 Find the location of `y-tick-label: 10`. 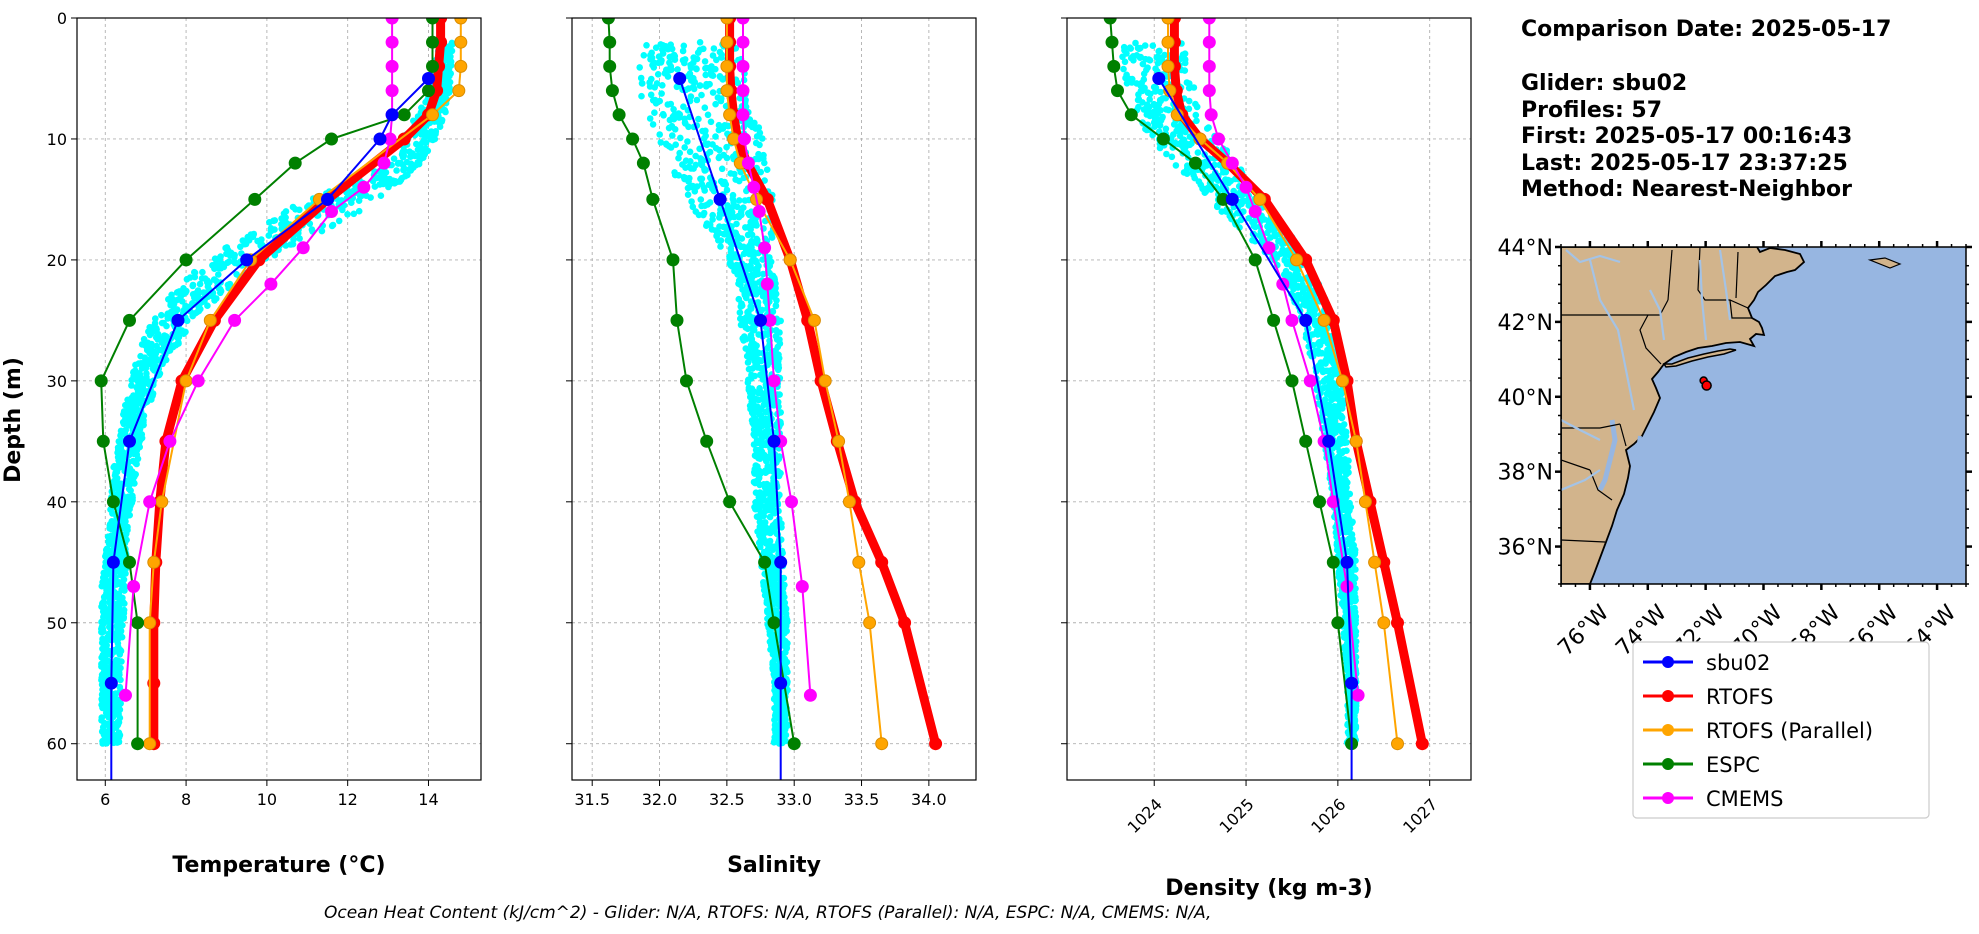

y-tick-label: 10 is located at coordinates (57, 139).